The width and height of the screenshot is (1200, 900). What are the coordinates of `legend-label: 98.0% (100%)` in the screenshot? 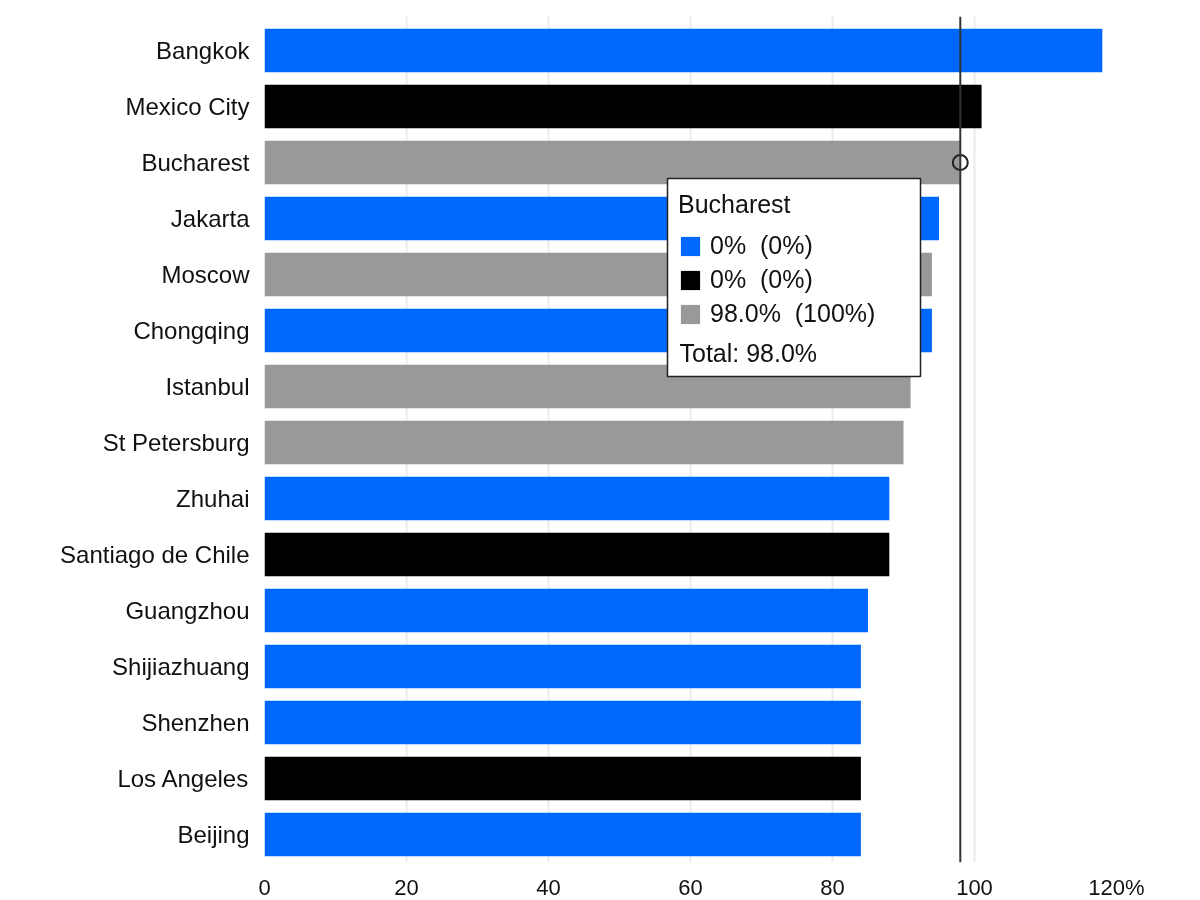 It's located at (793, 313).